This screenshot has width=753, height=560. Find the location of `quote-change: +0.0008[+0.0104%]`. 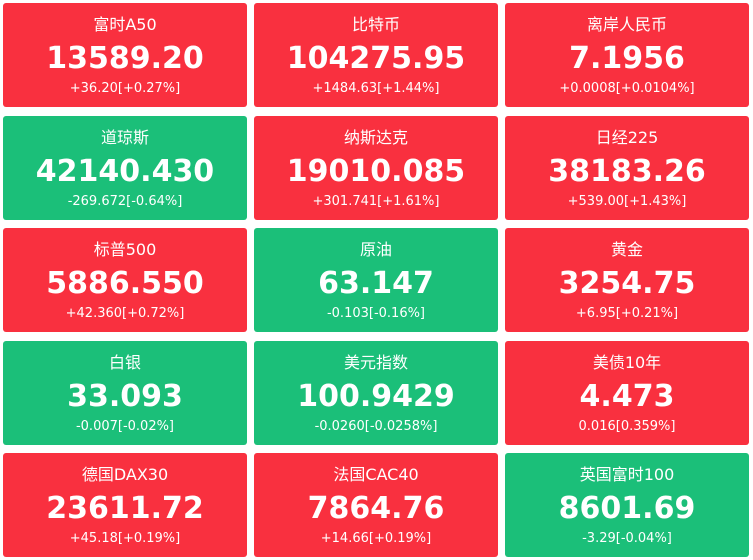

quote-change: +0.0008[+0.0104%] is located at coordinates (627, 88).